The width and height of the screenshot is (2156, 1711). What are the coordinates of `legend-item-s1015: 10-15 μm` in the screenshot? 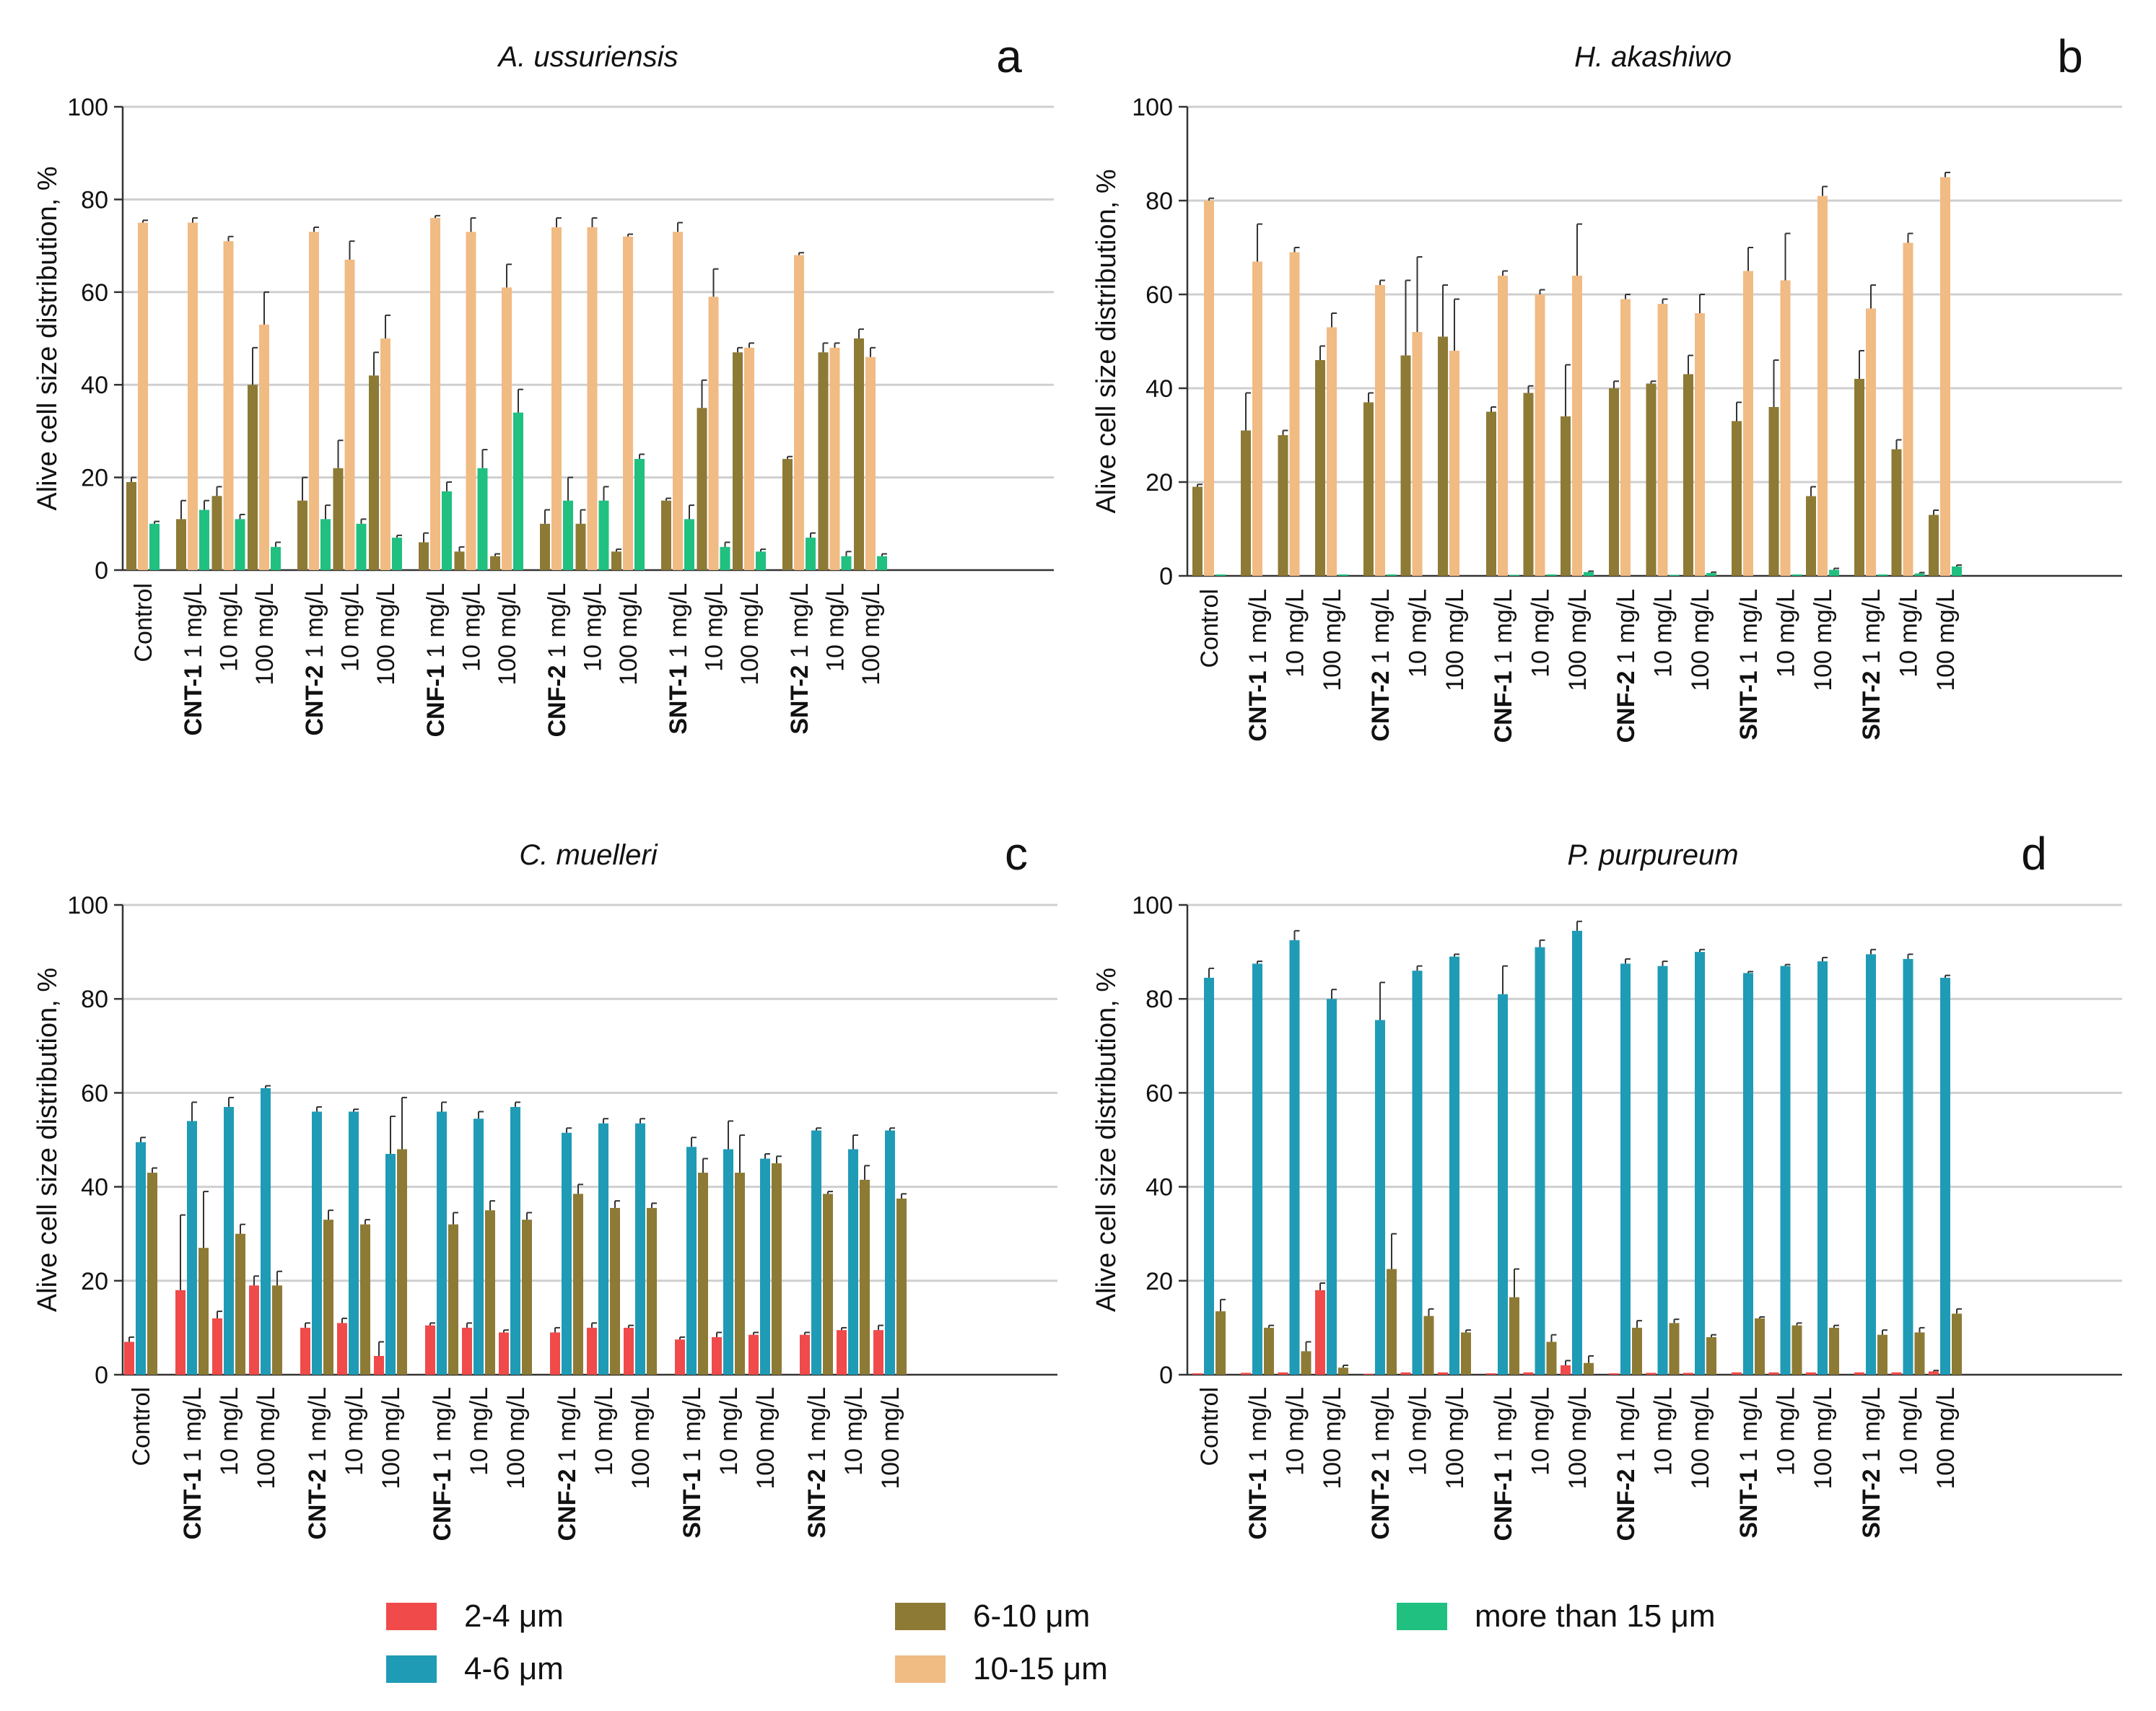 It's located at (1001, 1669).